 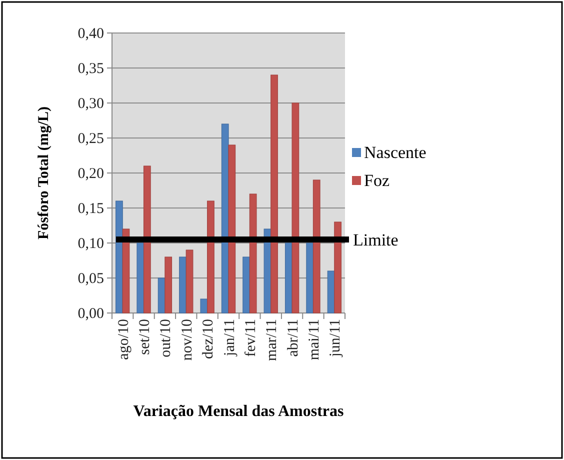 I want to click on x-tick-label: abr/11, so click(x=293, y=338).